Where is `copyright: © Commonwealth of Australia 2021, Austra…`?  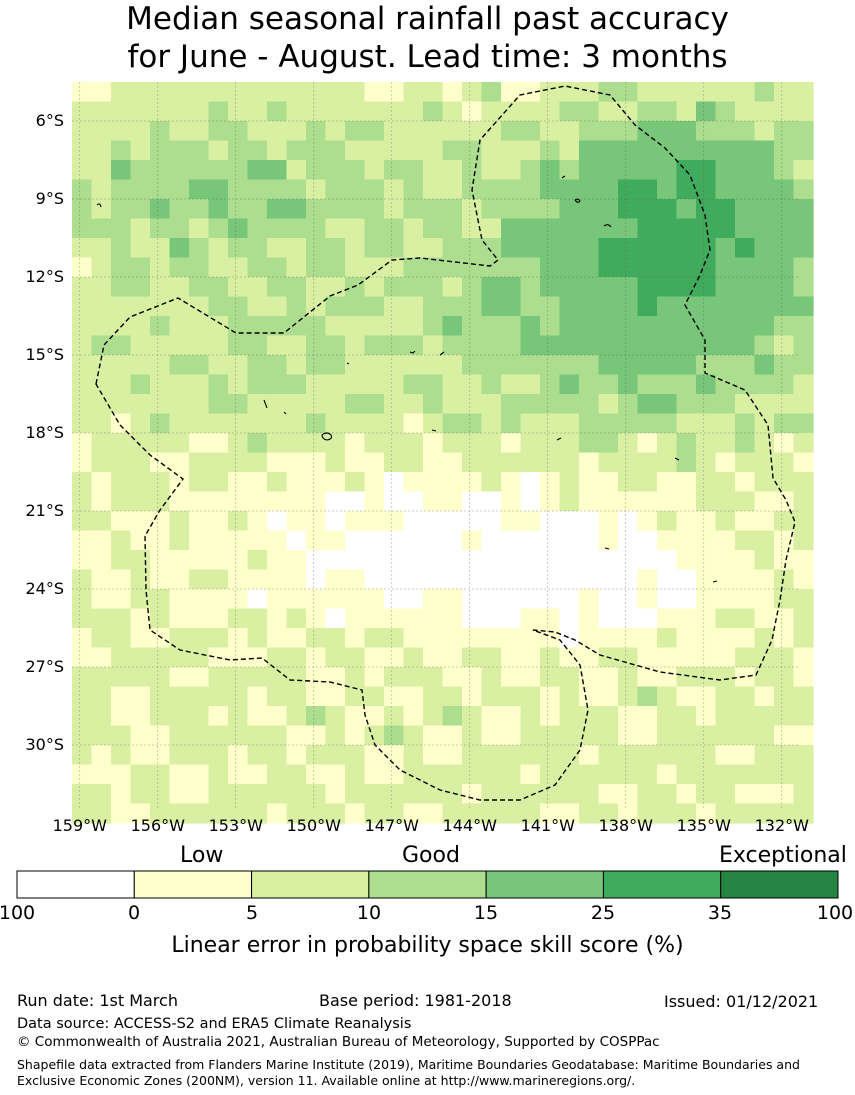
copyright: © Commonwealth of Australia 2021, Austra… is located at coordinates (338, 1042).